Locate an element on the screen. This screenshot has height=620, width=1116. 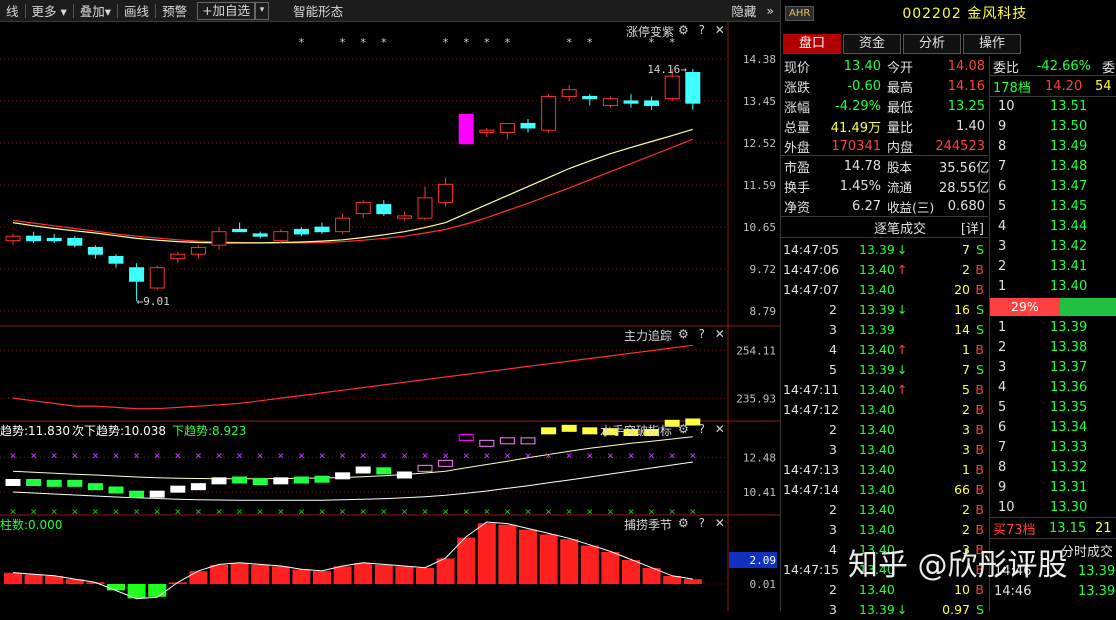
ask-row: 5 13.45 is located at coordinates (1053, 207).